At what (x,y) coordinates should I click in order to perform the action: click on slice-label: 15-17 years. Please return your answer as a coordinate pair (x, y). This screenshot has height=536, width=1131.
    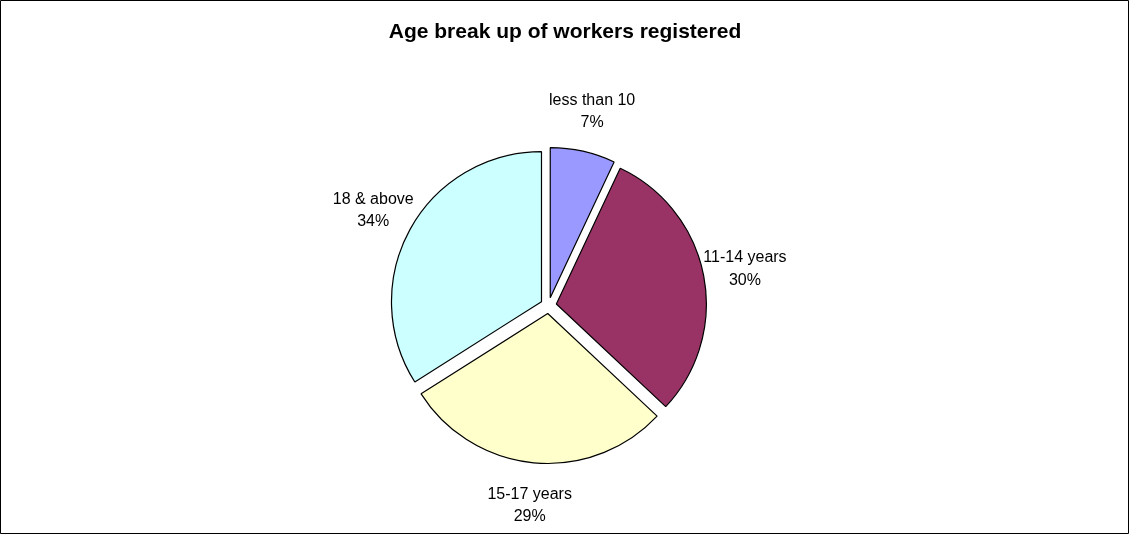
    Looking at the image, I should click on (529, 494).